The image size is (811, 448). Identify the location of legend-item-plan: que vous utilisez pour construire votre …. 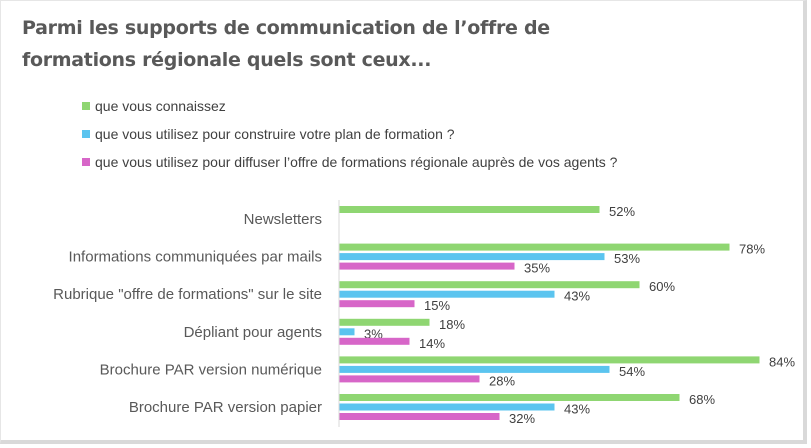
(349, 134).